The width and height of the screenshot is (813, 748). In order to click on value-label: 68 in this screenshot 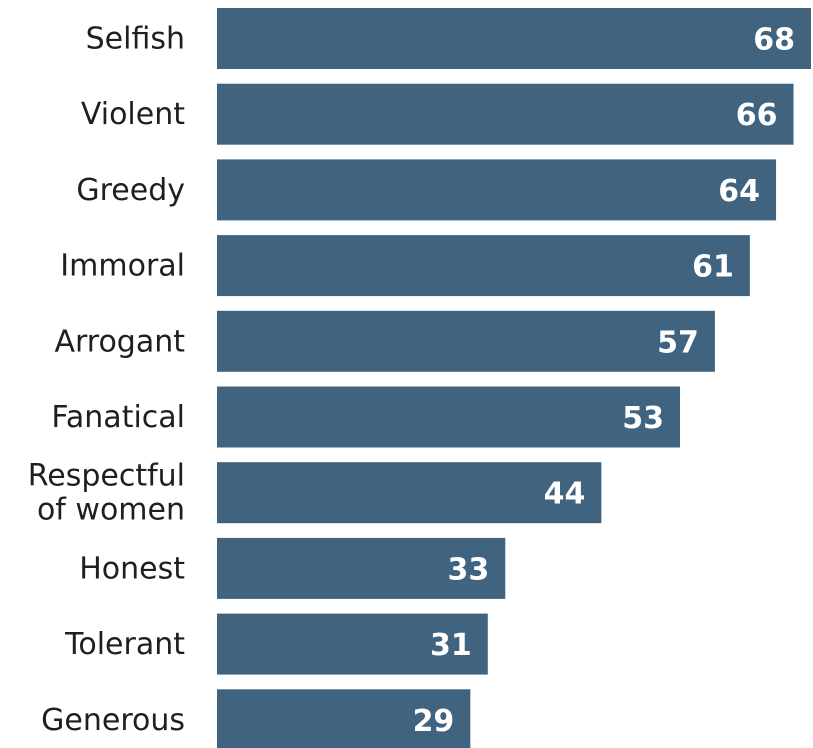, I will do `click(774, 40)`.